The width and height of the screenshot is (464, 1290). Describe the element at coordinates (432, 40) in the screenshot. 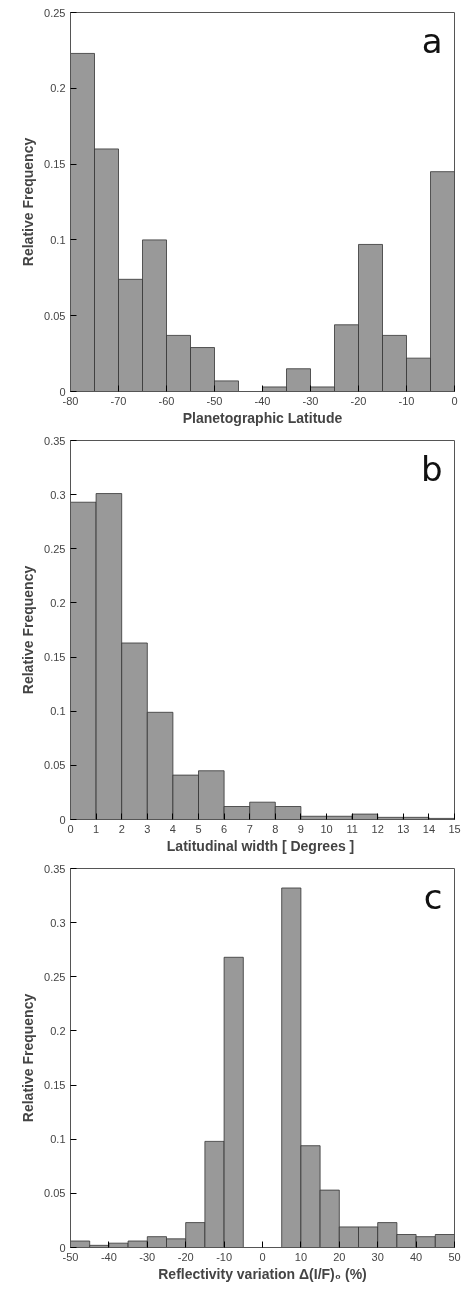

I see `annotation: a` at that location.